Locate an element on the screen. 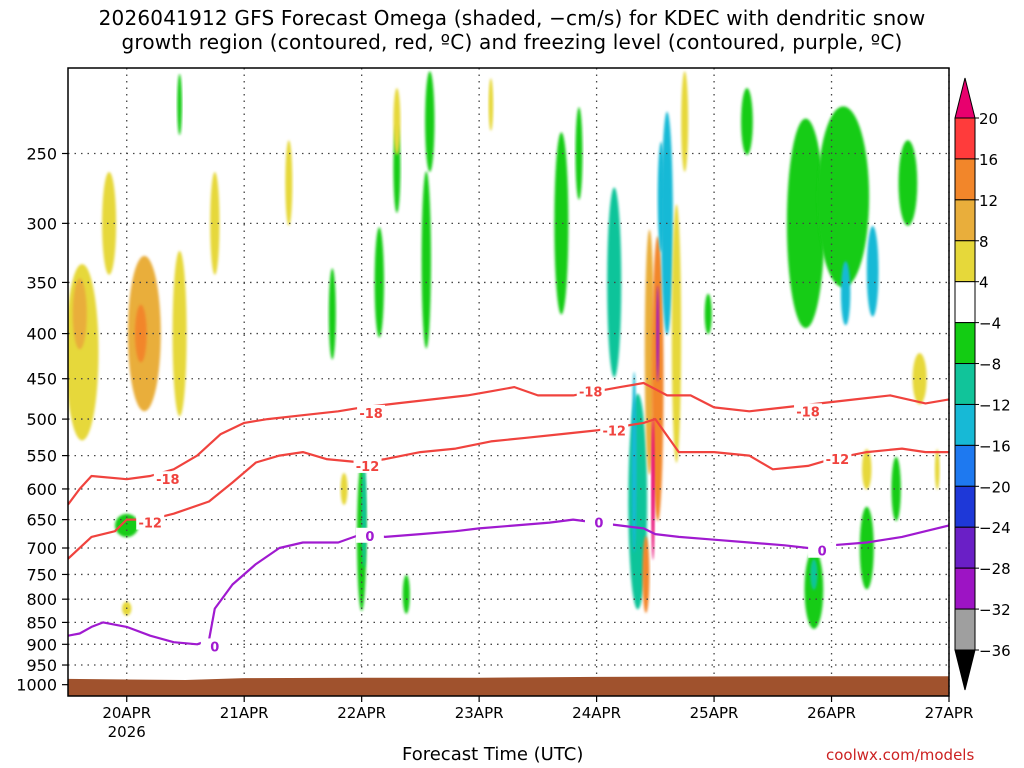 Image resolution: width=1024 pixels, height=768 pixels. contour-label-2: -18 is located at coordinates (371, 414).